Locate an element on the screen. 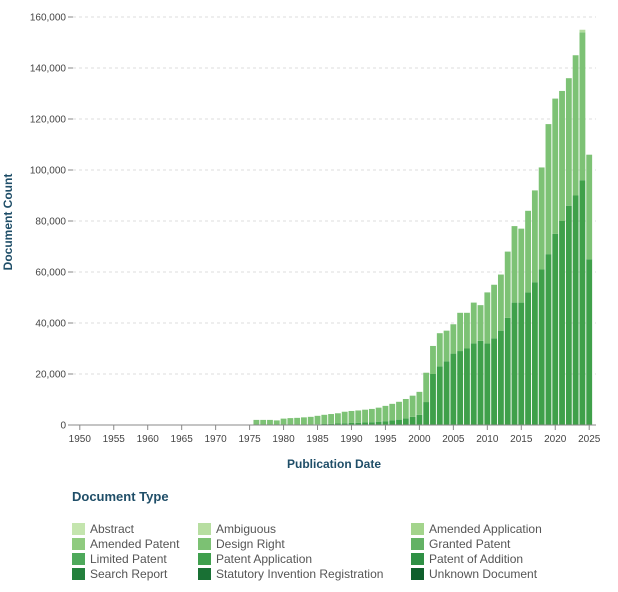 The height and width of the screenshot is (592, 618). legend-item: Amended Application is located at coordinates (476, 529).